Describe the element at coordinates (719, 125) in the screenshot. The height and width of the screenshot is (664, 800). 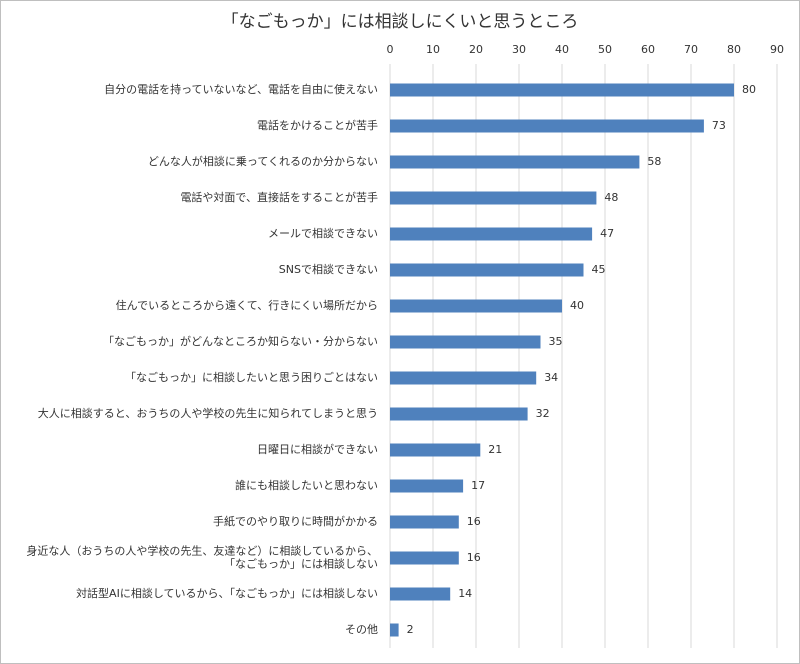
I see `value-label: 73` at that location.